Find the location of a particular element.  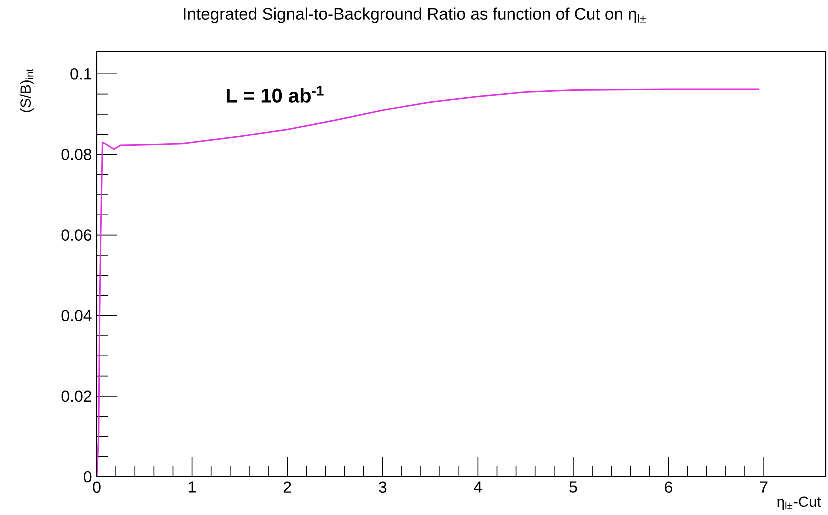

annotation: L = 10 ab$^{-1}$ is located at coordinates (275, 94).